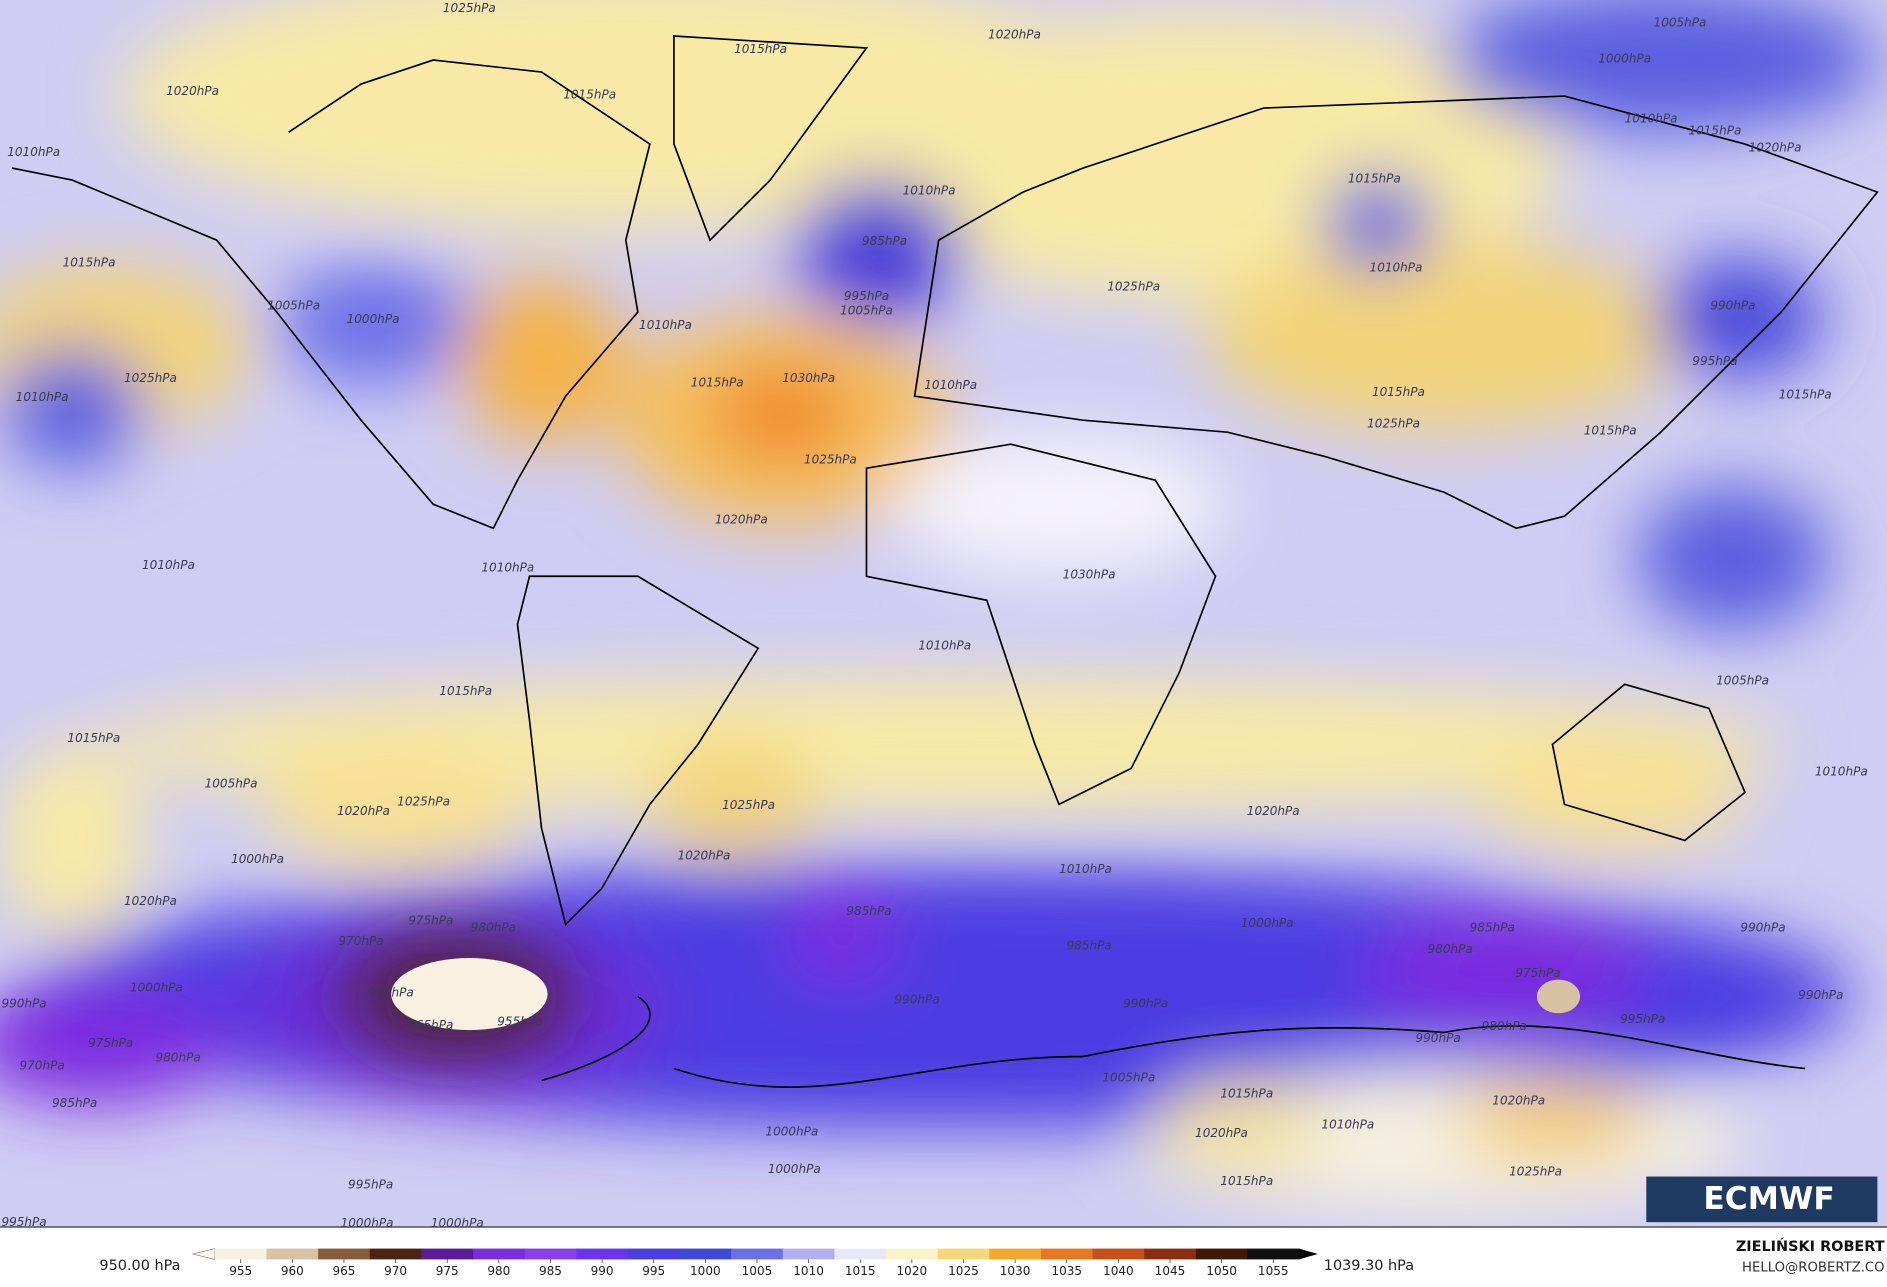 This screenshot has height=1287, width=1887. What do you see at coordinates (1768, 1199) in the screenshot?
I see `logo: ECMWF` at bounding box center [1768, 1199].